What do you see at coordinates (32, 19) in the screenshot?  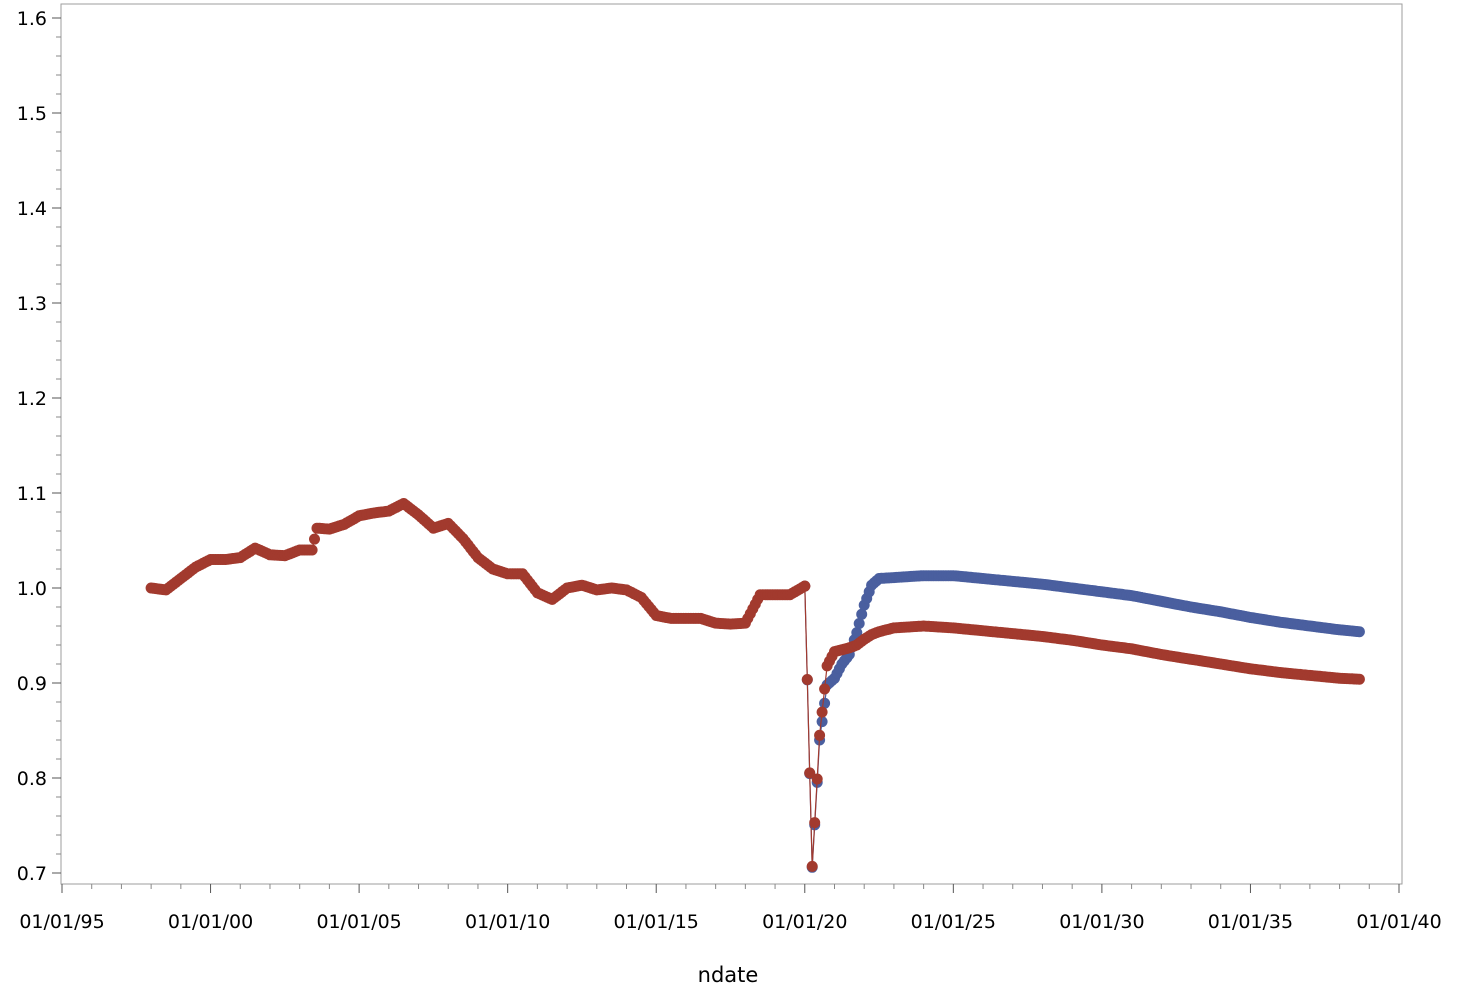 I see `y-tick-label: 1.6` at bounding box center [32, 19].